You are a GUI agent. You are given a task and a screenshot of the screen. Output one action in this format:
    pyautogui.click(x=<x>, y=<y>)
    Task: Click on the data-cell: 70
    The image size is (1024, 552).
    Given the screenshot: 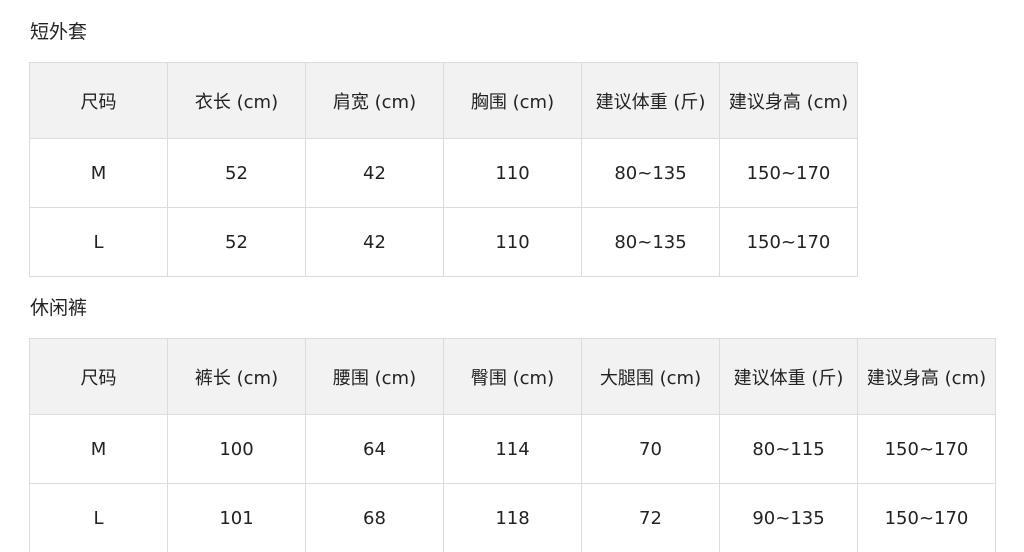 What is the action you would take?
    pyautogui.click(x=650, y=449)
    